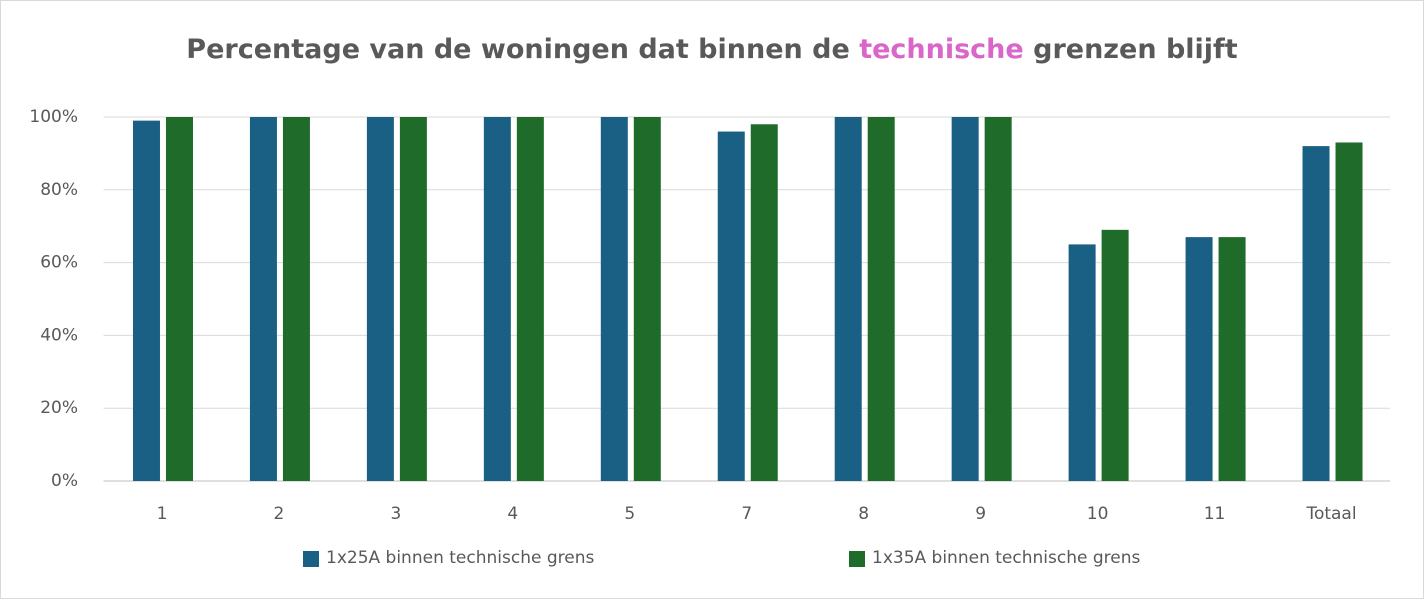 The height and width of the screenshot is (599, 1424). What do you see at coordinates (1215, 514) in the screenshot?
I see `x-tick-label: 11` at bounding box center [1215, 514].